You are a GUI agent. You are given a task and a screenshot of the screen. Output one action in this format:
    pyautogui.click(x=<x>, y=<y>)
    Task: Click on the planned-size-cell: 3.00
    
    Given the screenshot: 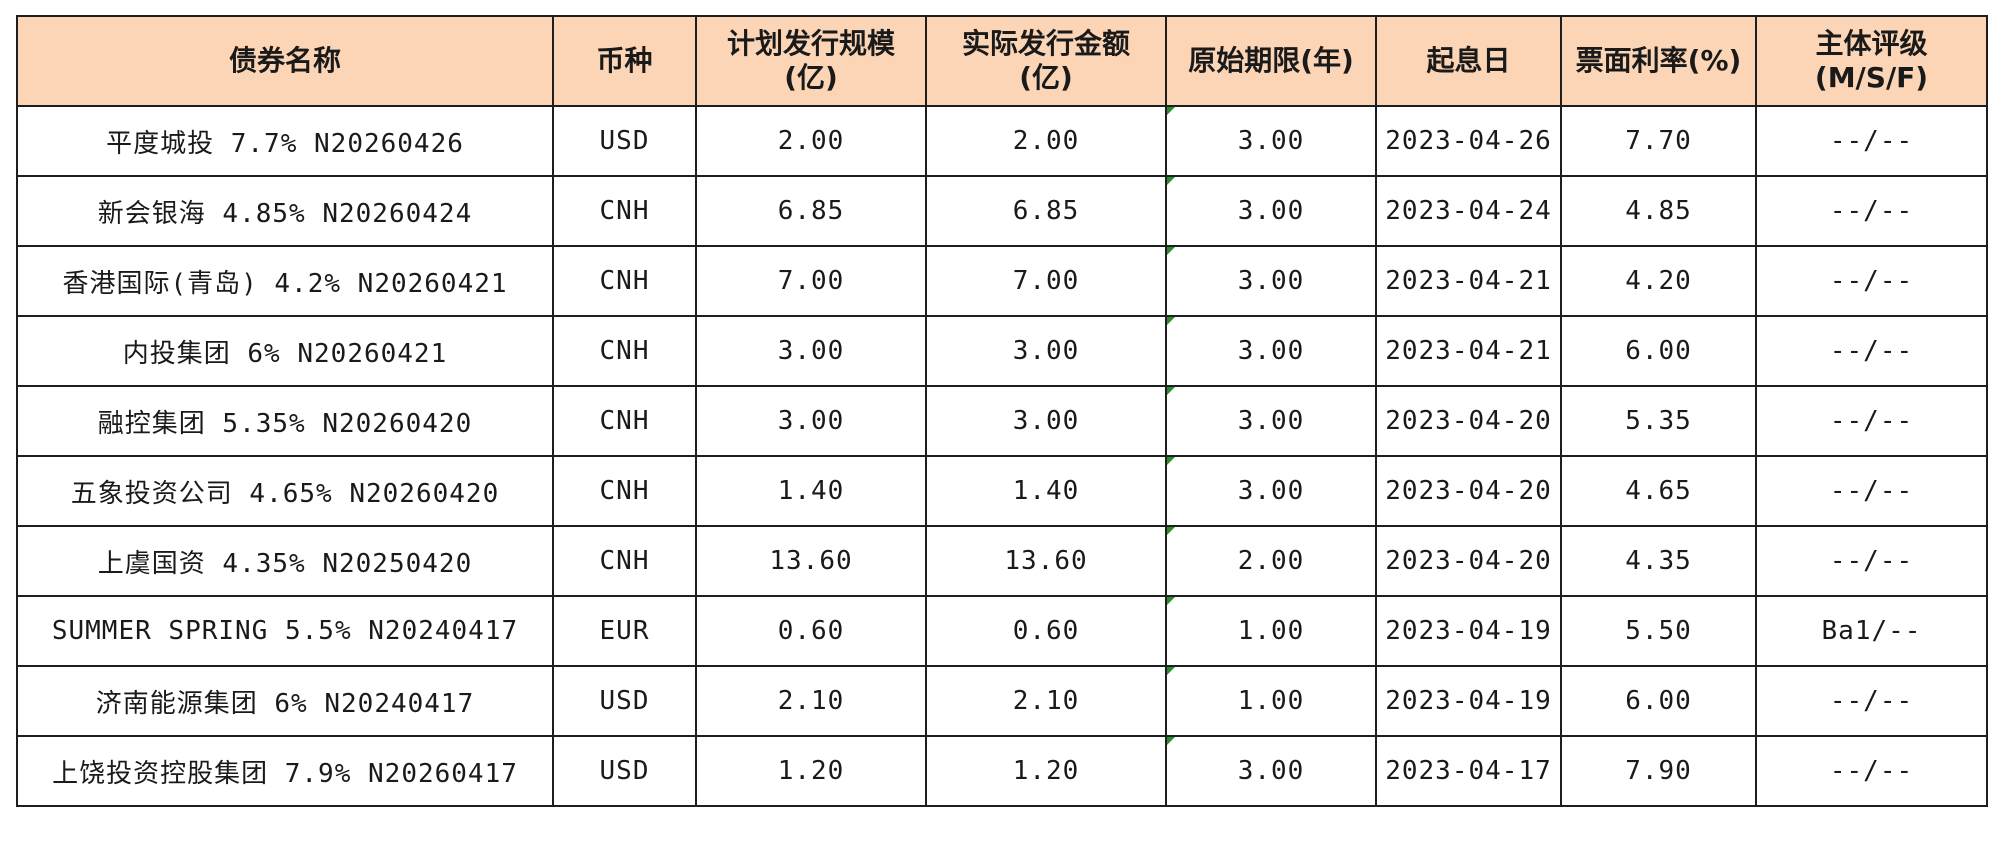 What is the action you would take?
    pyautogui.click(x=811, y=421)
    